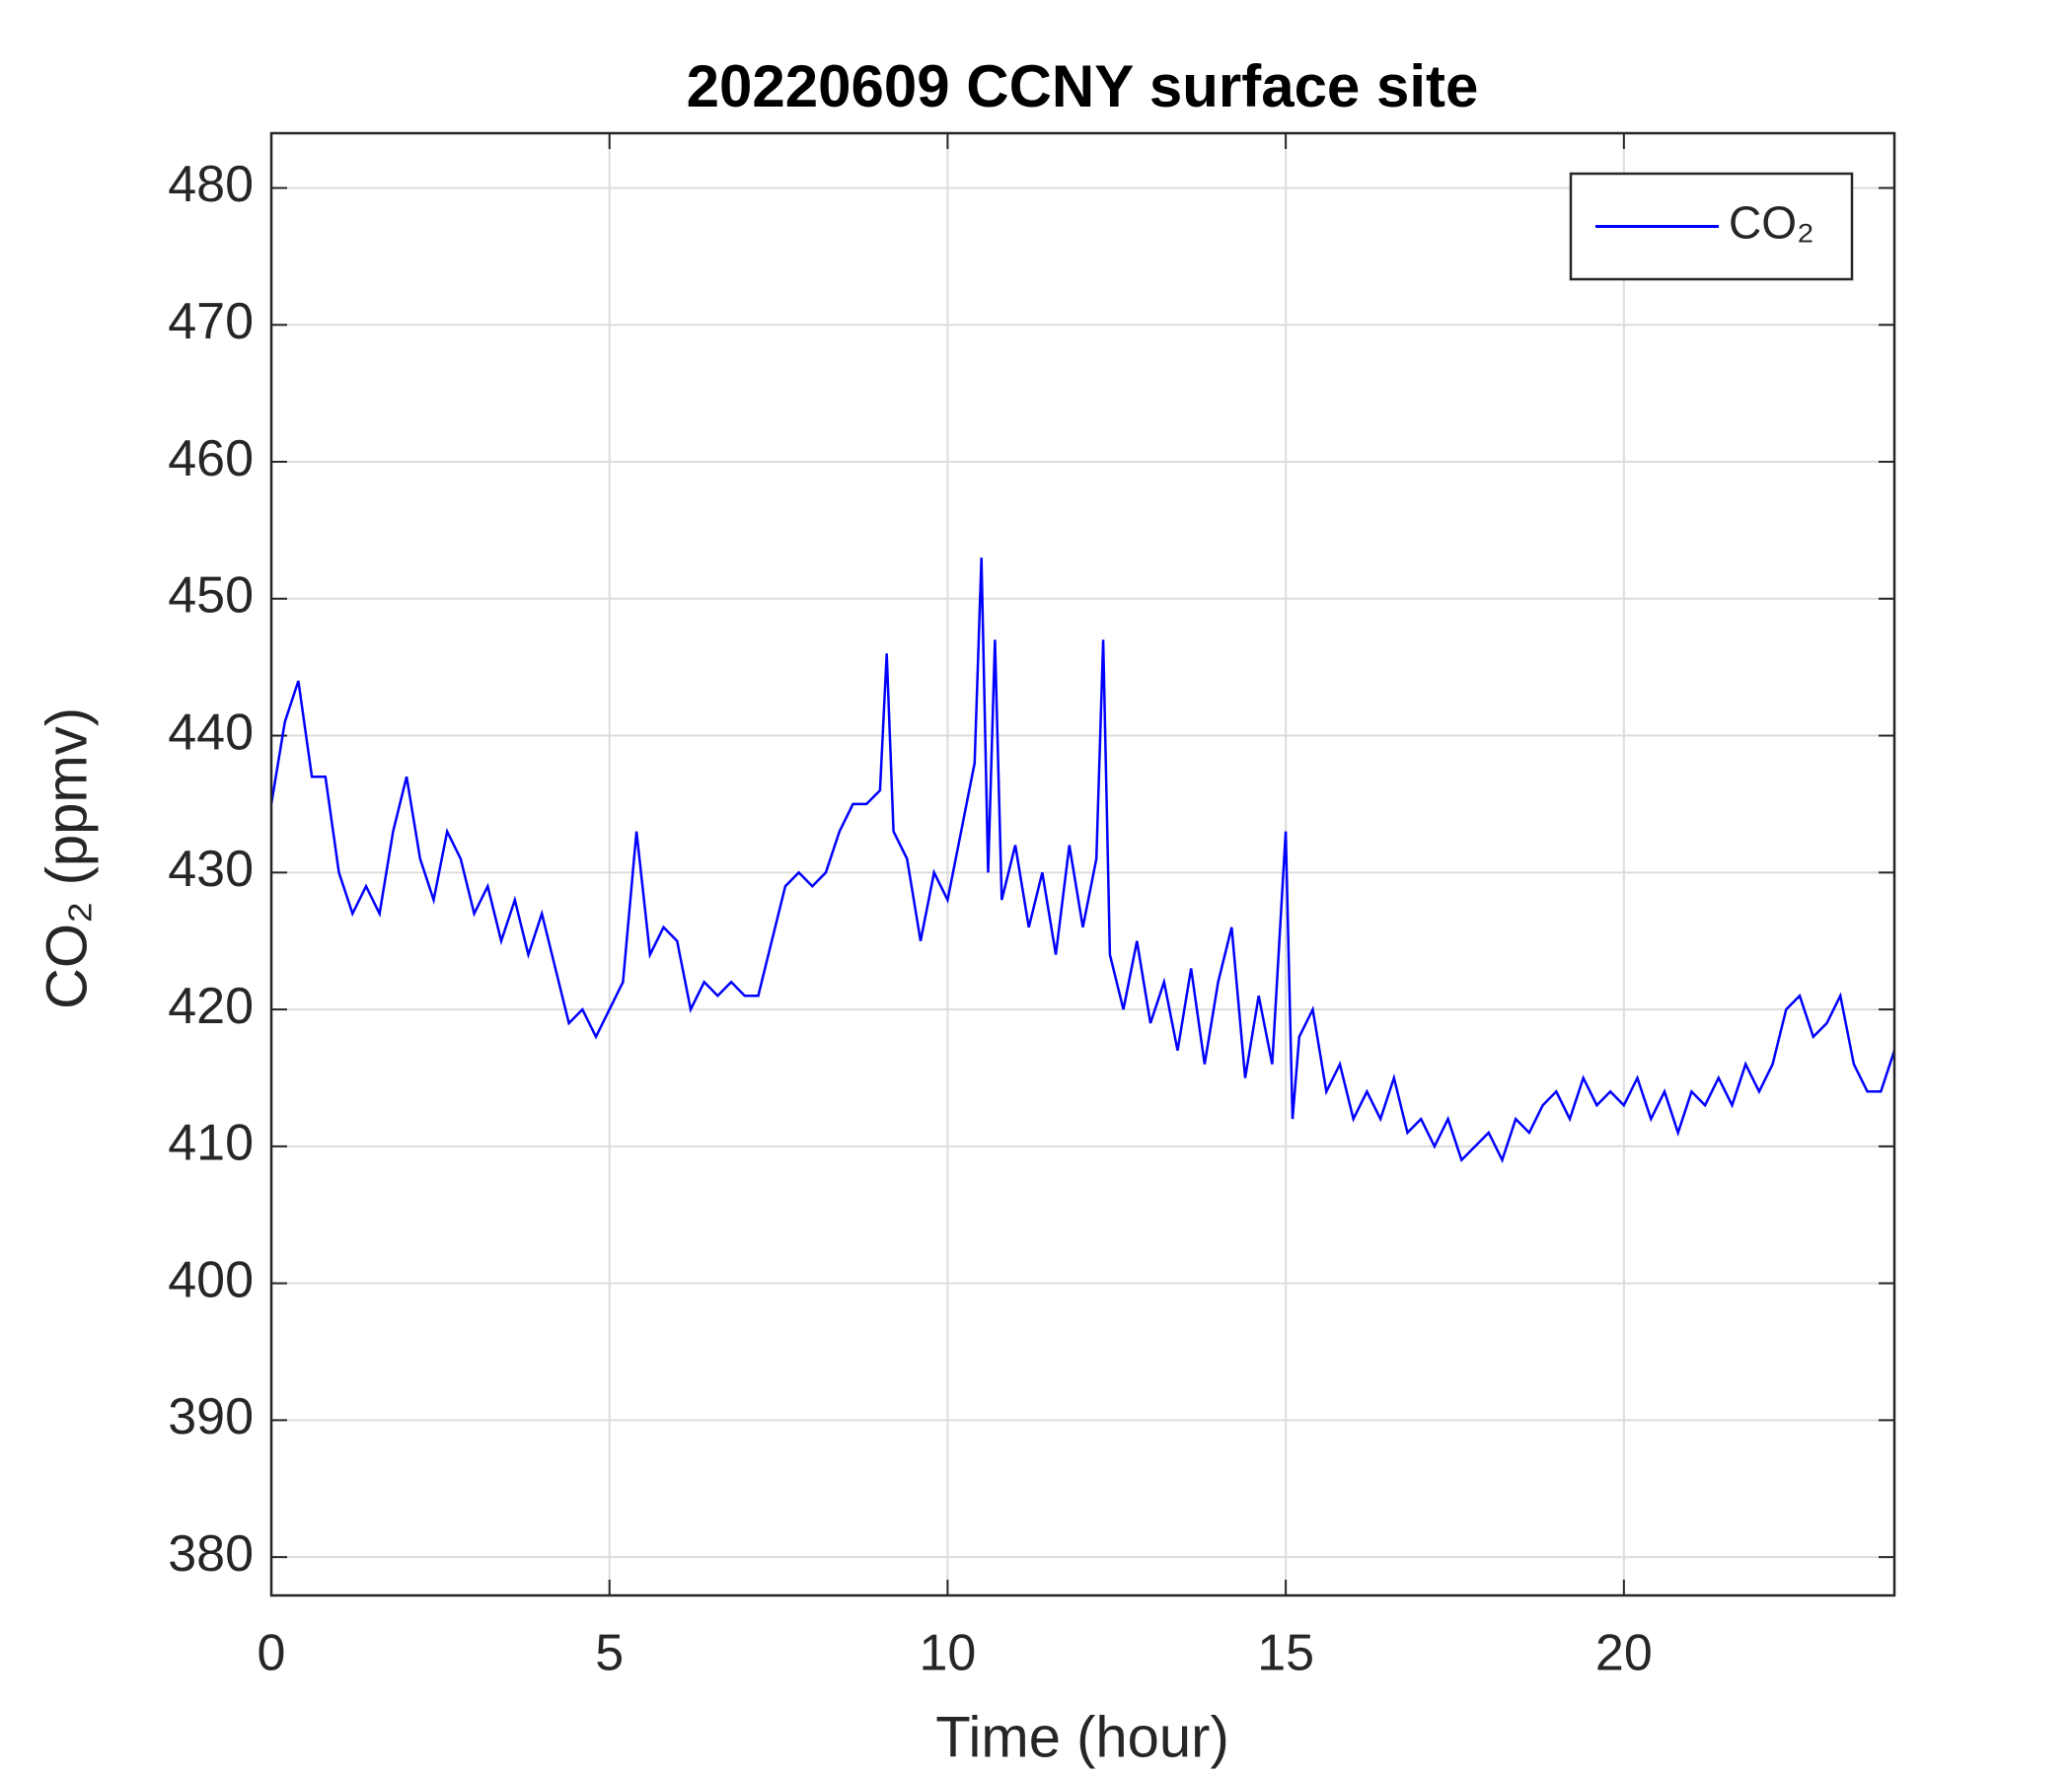 The image size is (2072, 1776). Describe the element at coordinates (211, 1007) in the screenshot. I see `y-tick-label: 420` at that location.